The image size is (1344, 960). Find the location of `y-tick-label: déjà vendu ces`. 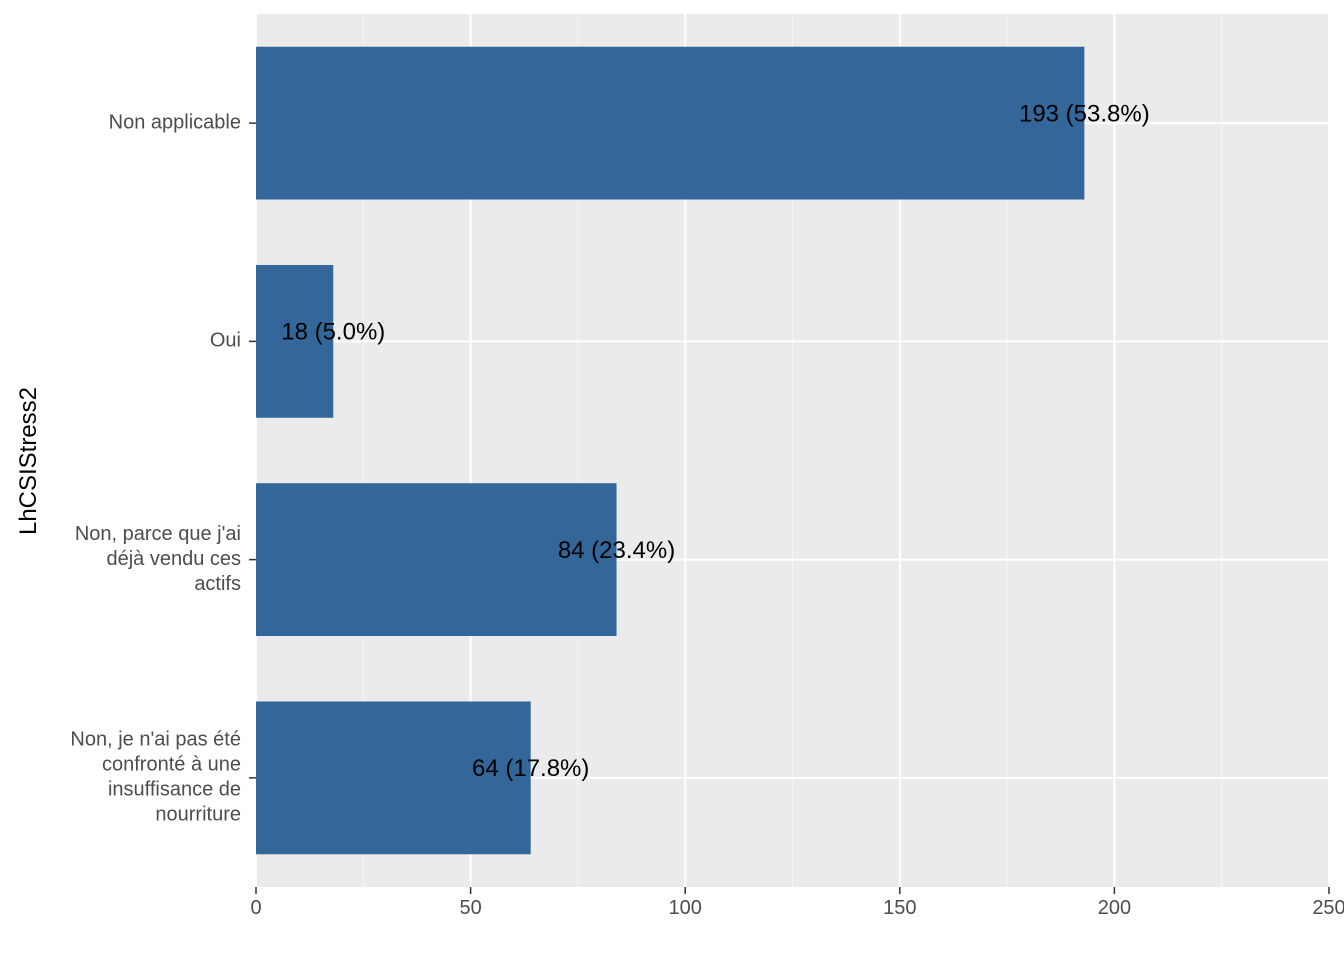

y-tick-label: déjà vendu ces is located at coordinates (173, 559).